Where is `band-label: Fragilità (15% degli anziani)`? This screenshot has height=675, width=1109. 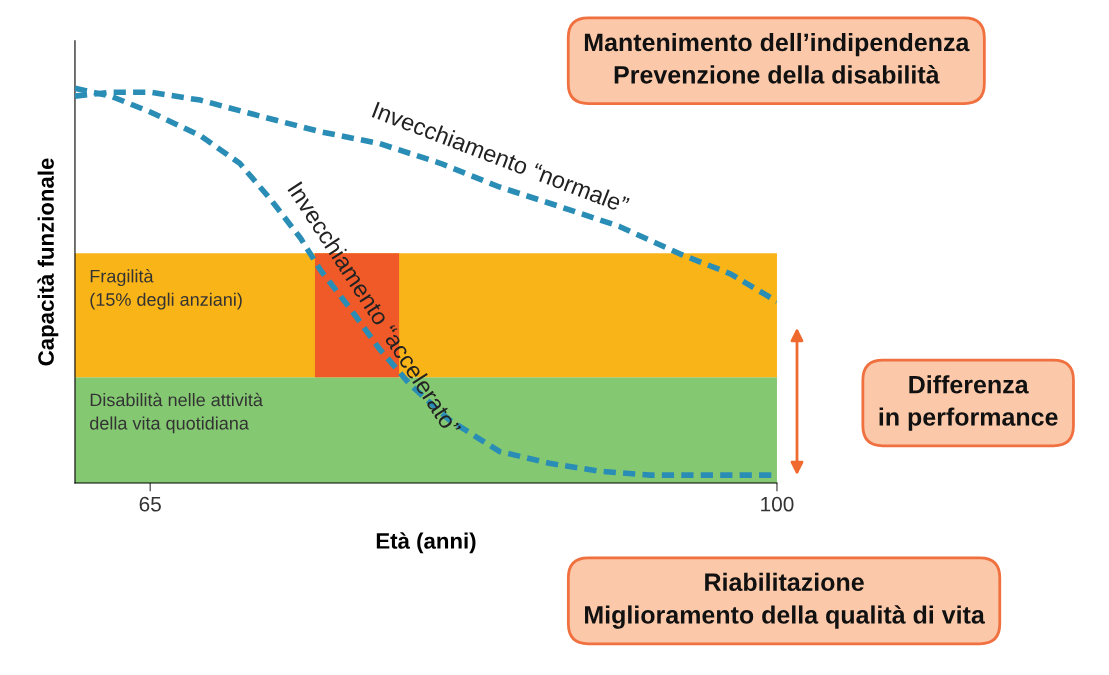 band-label: Fragilità (15% degli anziani) is located at coordinates (166, 289).